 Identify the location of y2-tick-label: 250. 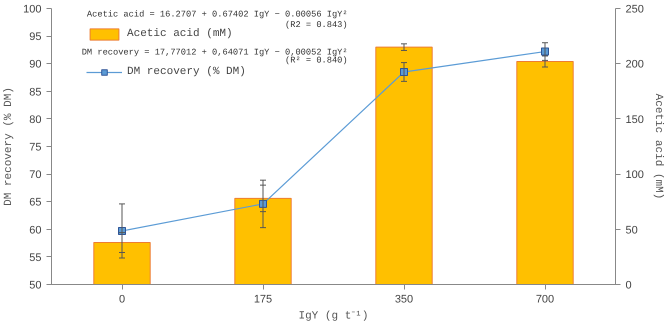
(635, 10).